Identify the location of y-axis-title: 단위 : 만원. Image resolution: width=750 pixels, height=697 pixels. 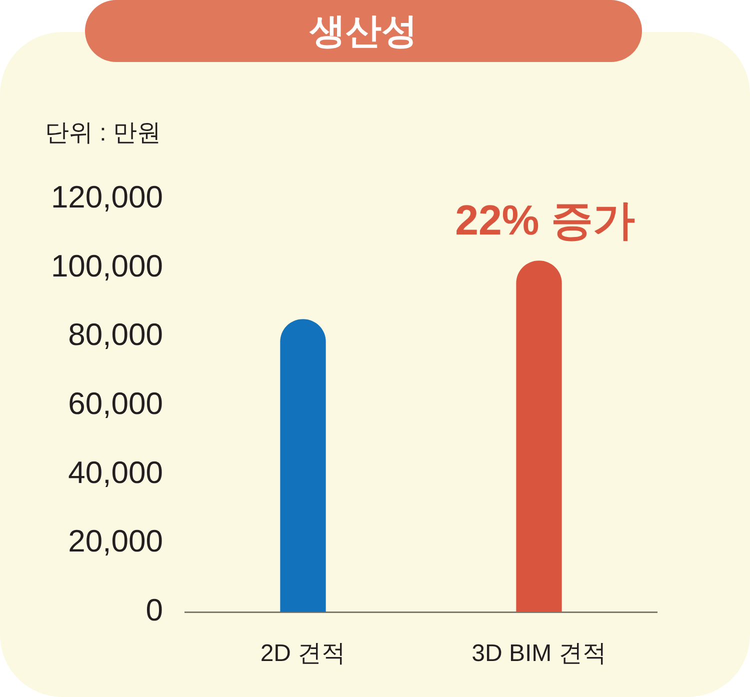
(102, 133).